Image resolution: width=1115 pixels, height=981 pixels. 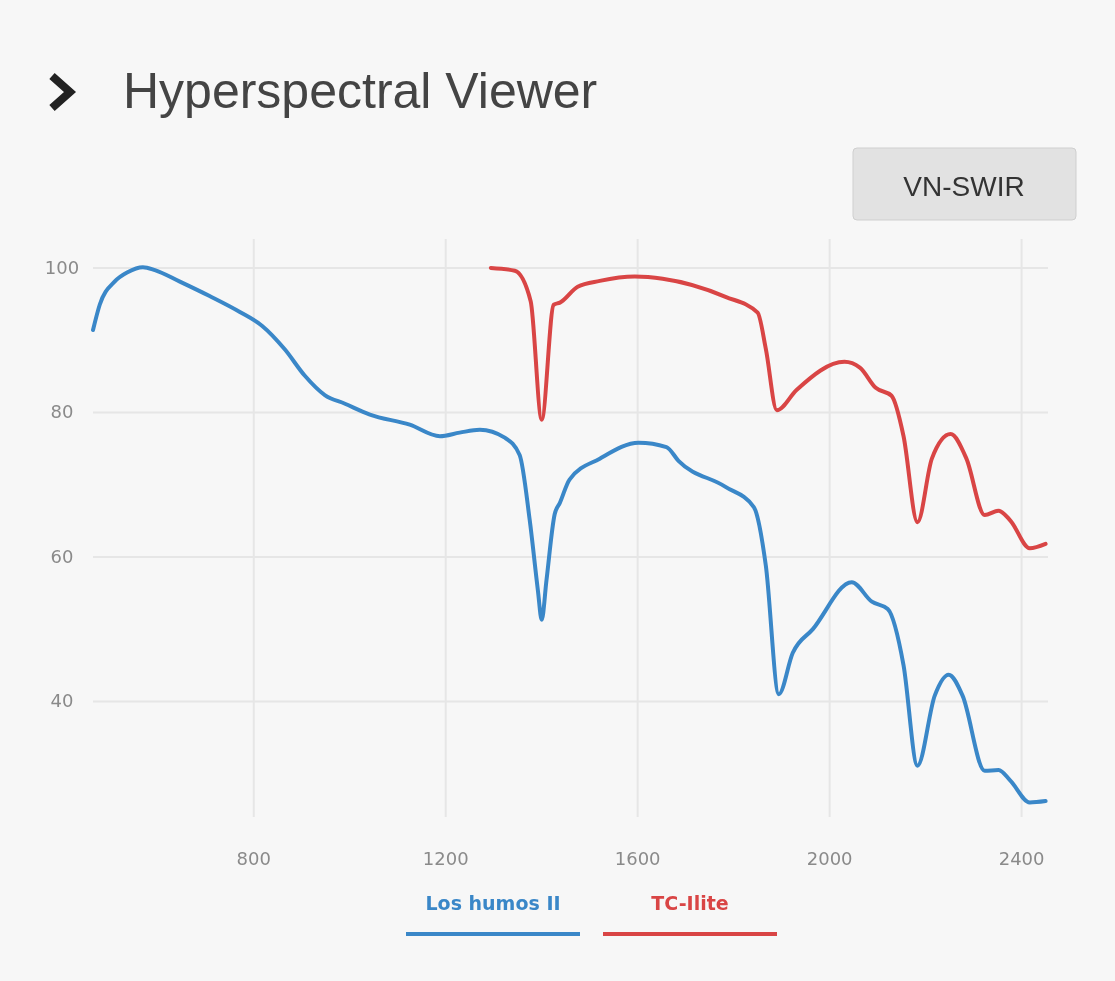 I want to click on y-tick-label: 40, so click(x=62, y=701).